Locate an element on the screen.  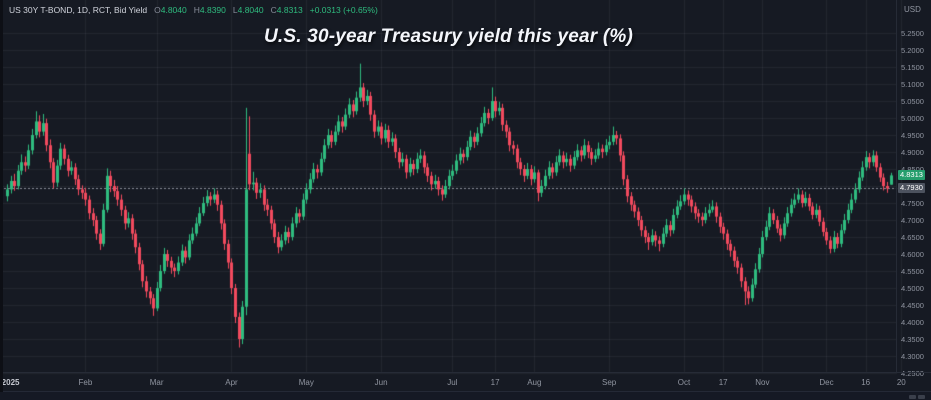
symbol-name: US 30Y T-BOND, 1D, RCT, Bid Yield is located at coordinates (78, 10).